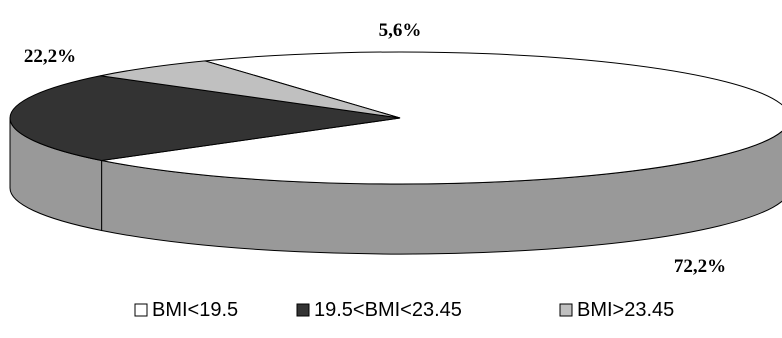  I want to click on legend-item-bmi-19-5: BMI<19.5, so click(186, 310).